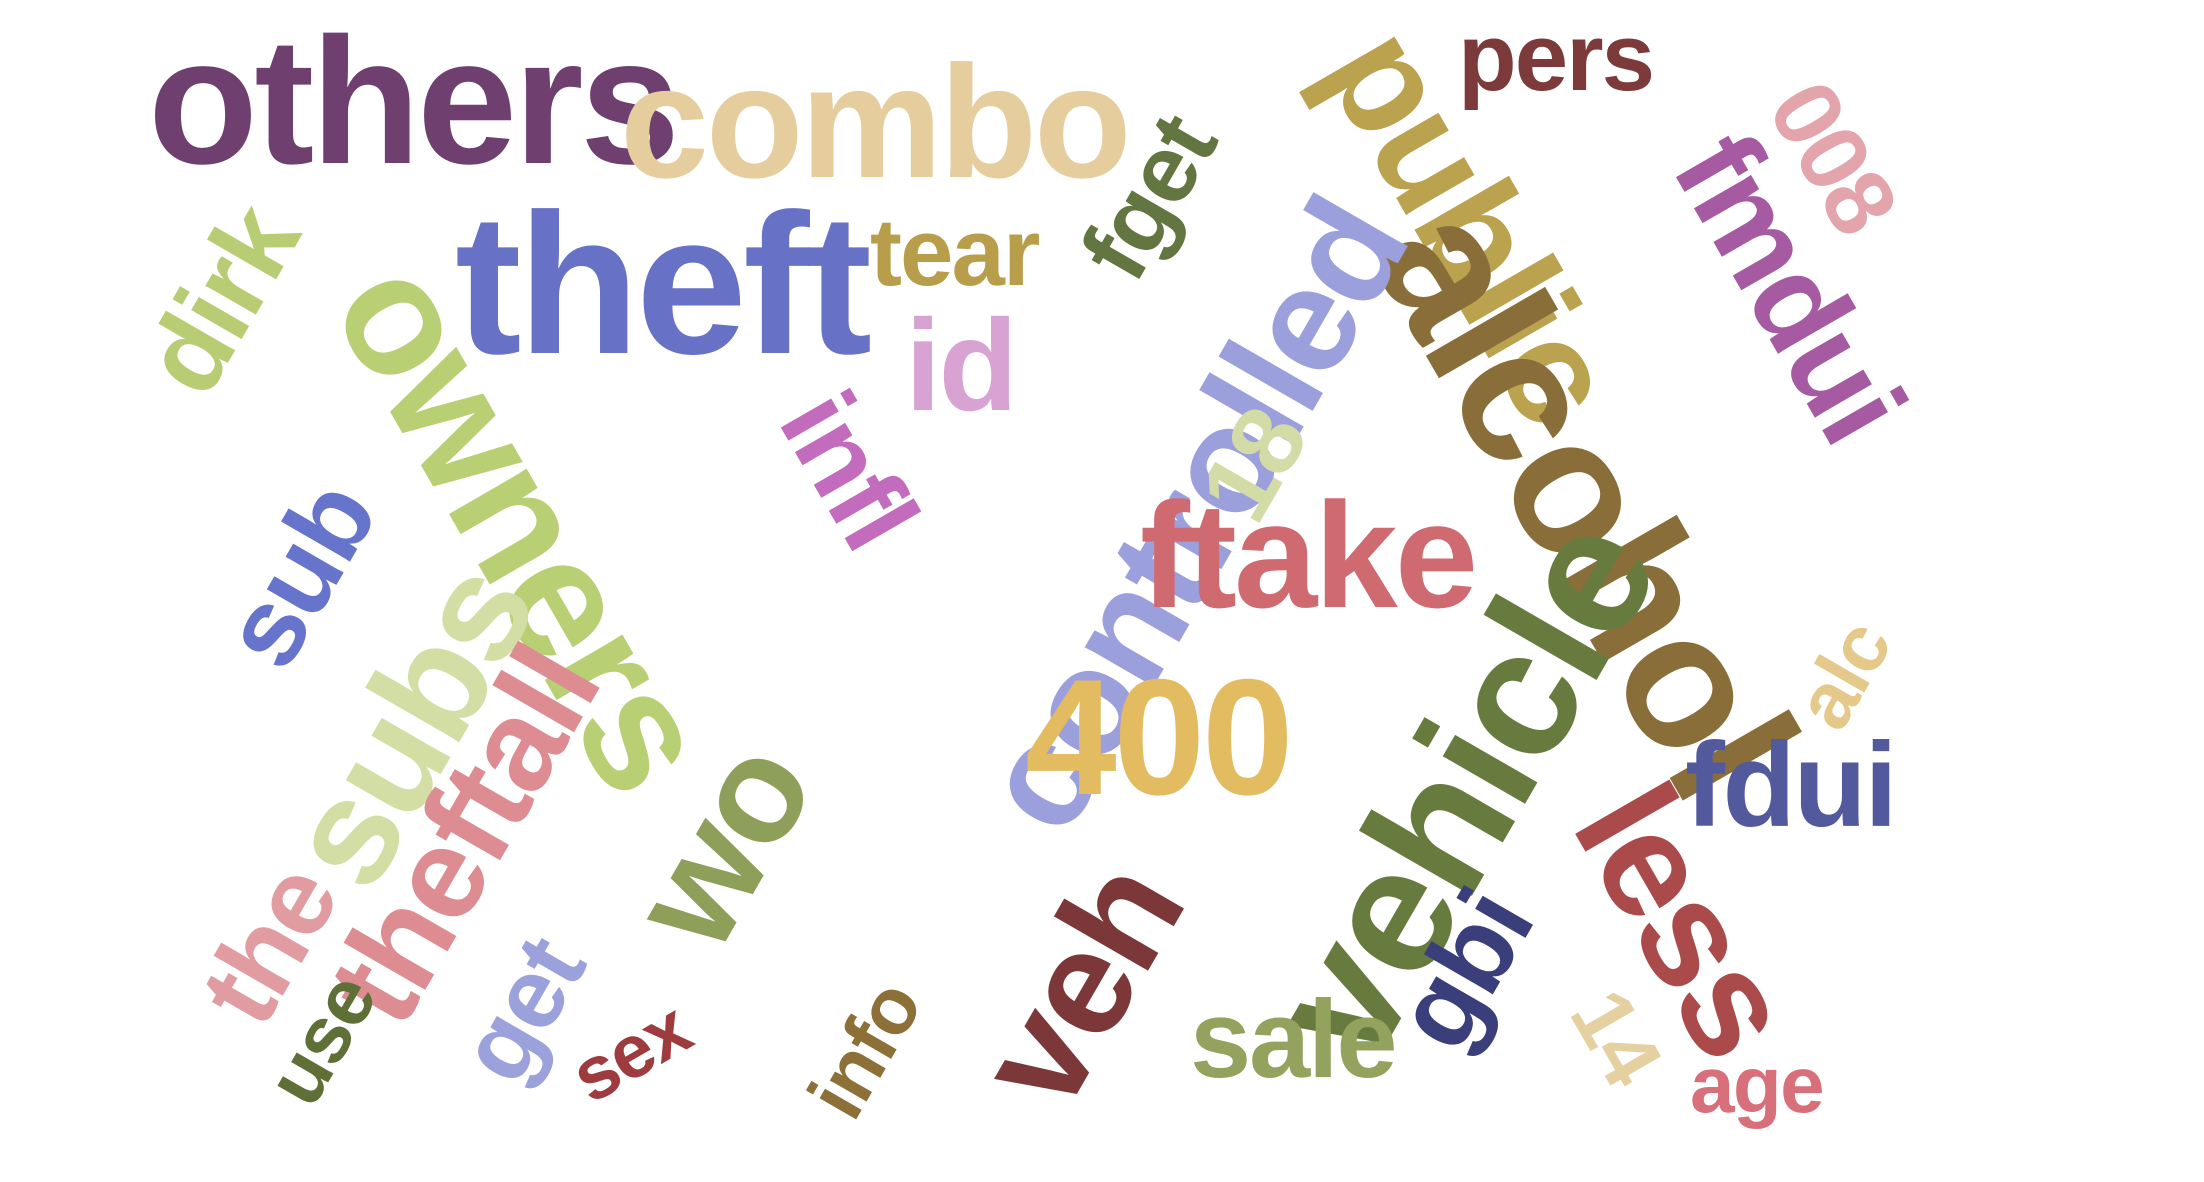  Describe the element at coordinates (1079, 985) in the screenshot. I see `word-veh: veh` at that location.